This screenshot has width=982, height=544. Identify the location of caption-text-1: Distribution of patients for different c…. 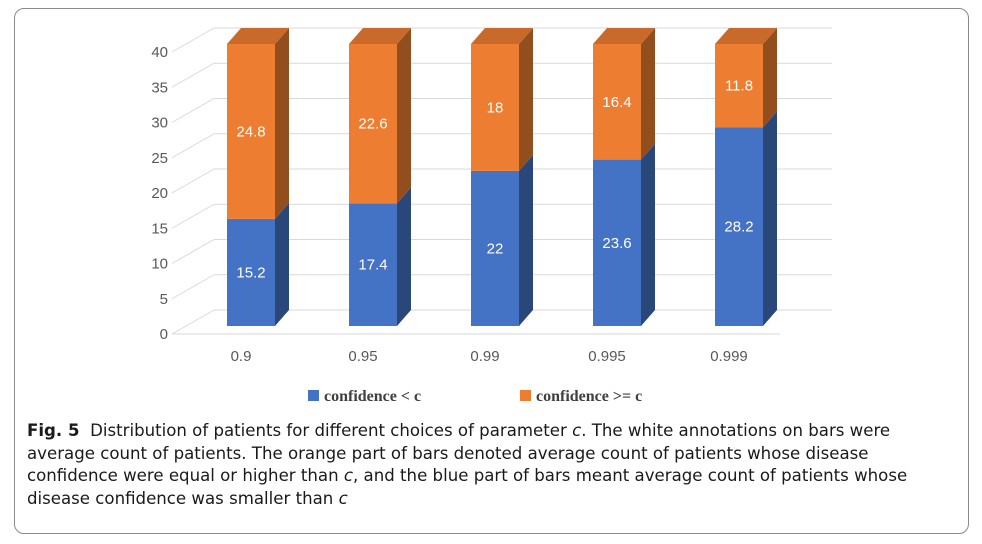
(331, 430).